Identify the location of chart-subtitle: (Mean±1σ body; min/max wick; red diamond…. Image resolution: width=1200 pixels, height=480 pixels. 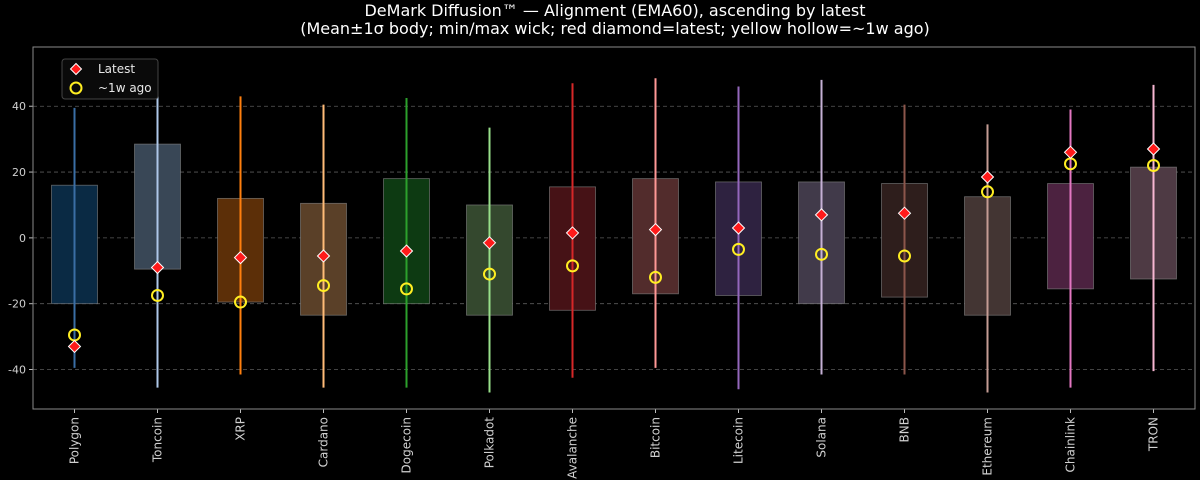
(615, 28).